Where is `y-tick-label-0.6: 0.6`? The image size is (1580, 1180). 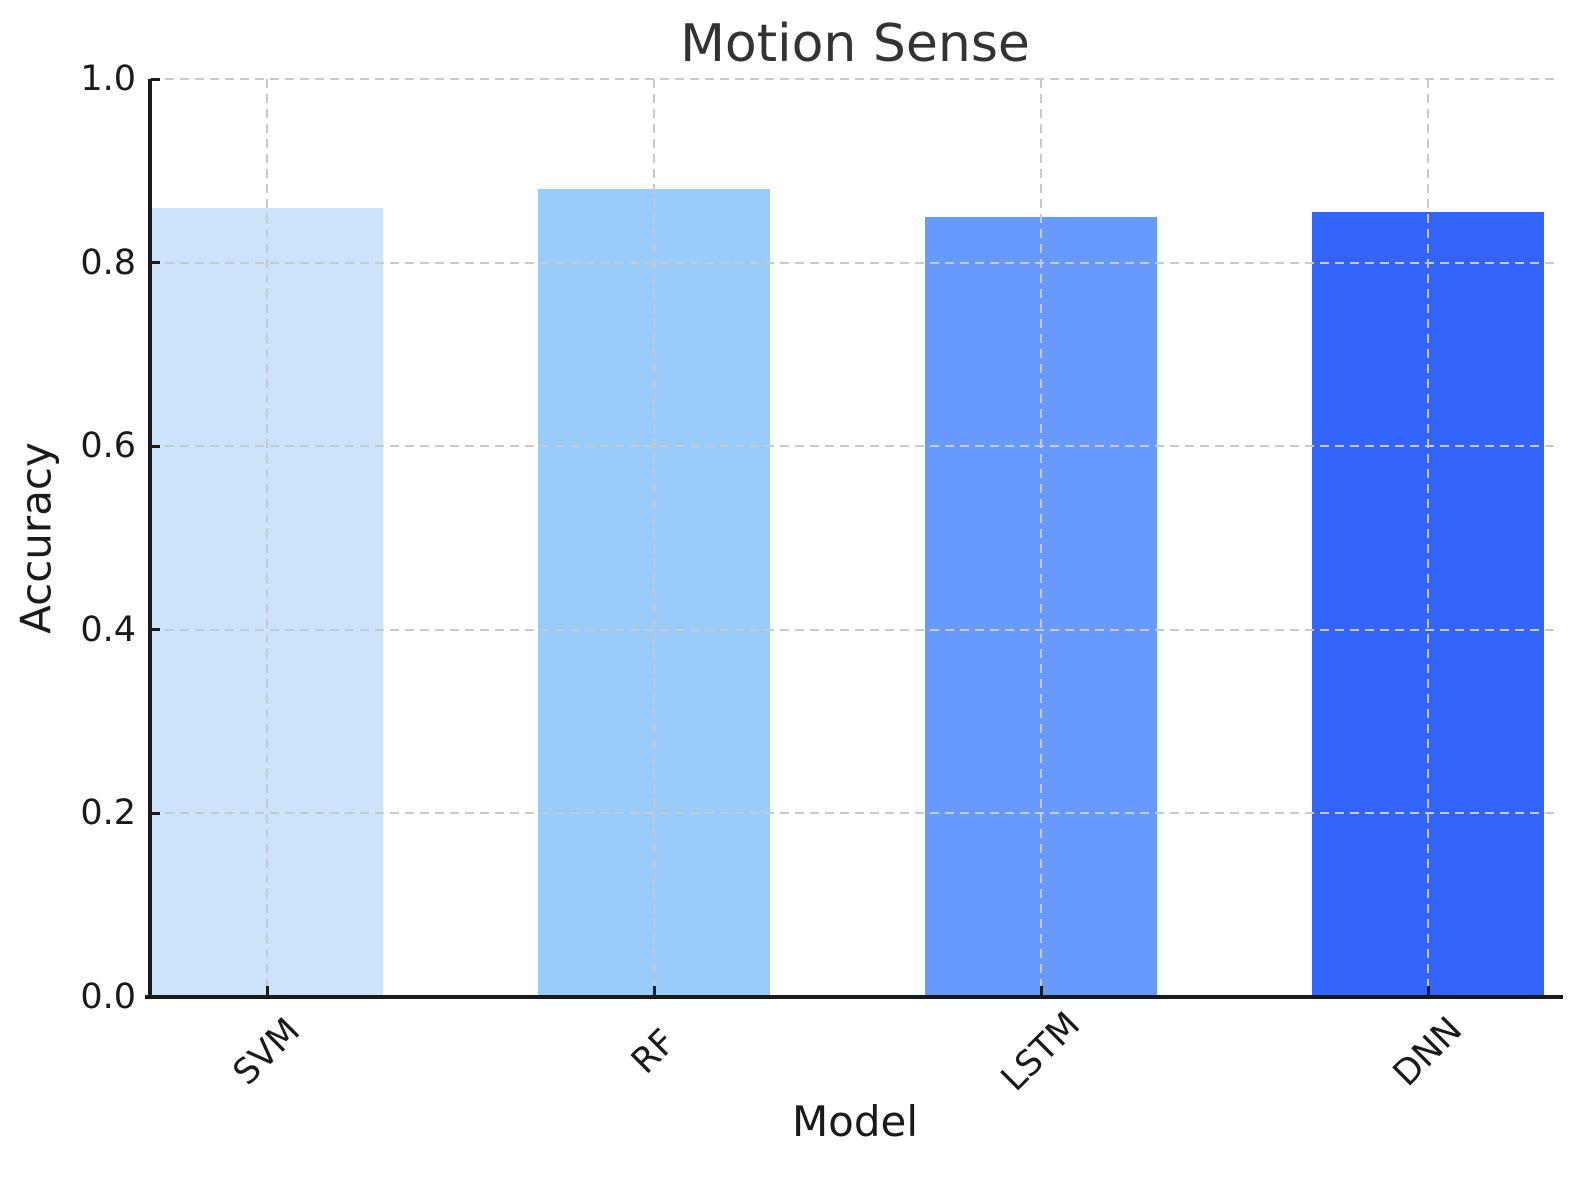 y-tick-label-0.6: 0.6 is located at coordinates (108, 446).